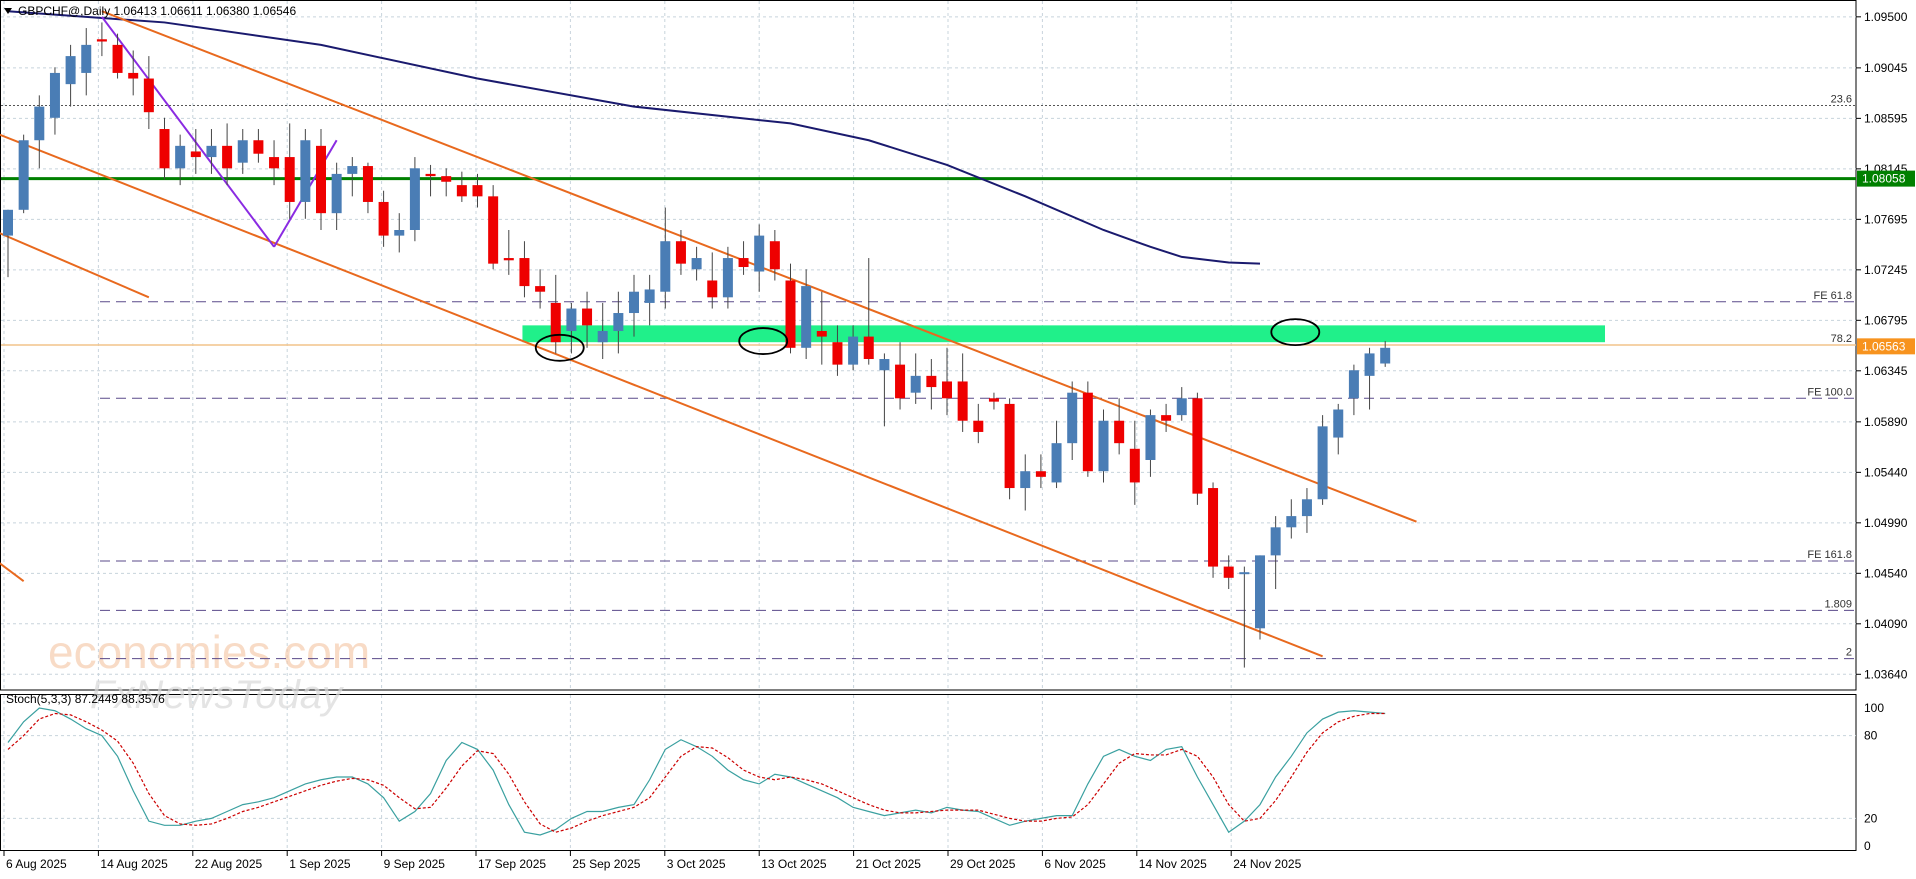  What do you see at coordinates (134, 864) in the screenshot?
I see `x-tick-label: 14 Aug 2025` at bounding box center [134, 864].